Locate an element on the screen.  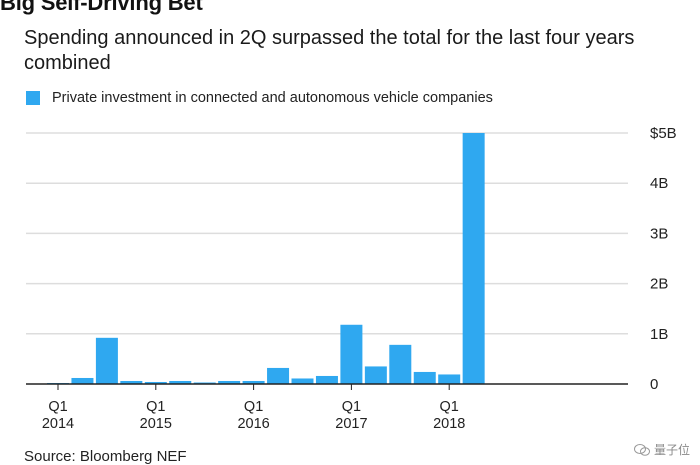
wechat-icon is located at coordinates (641, 449).